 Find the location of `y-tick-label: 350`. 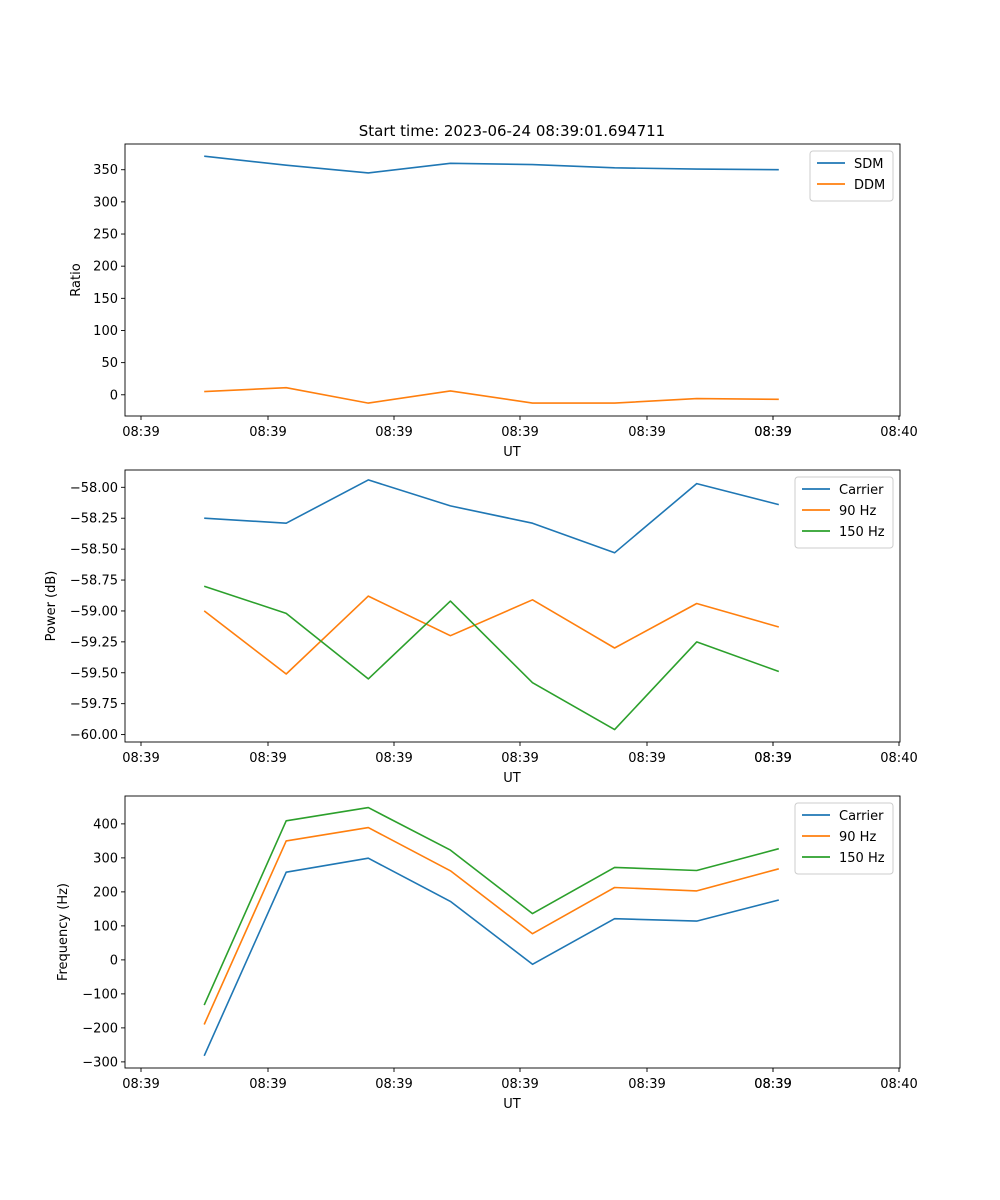

y-tick-label: 350 is located at coordinates (105, 170).